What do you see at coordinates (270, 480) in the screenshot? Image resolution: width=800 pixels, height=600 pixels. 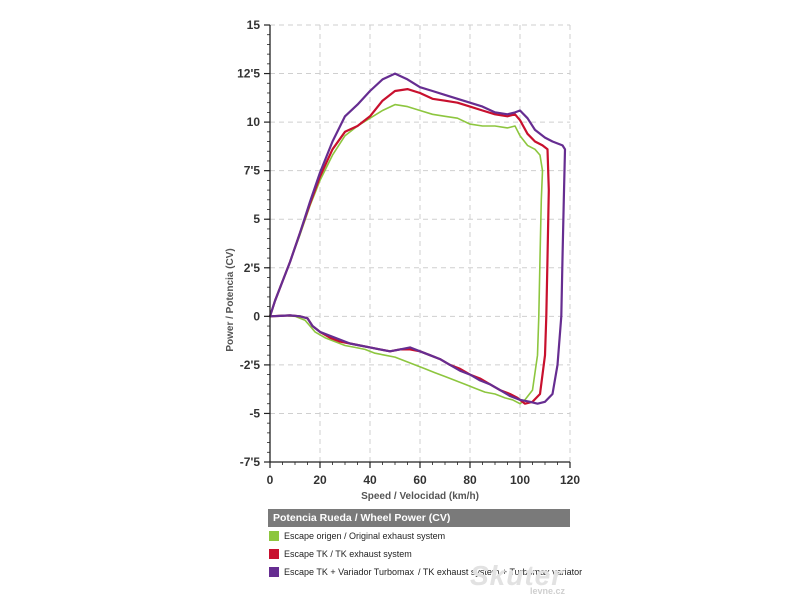 I see `x-tick-label: 0` at bounding box center [270, 480].